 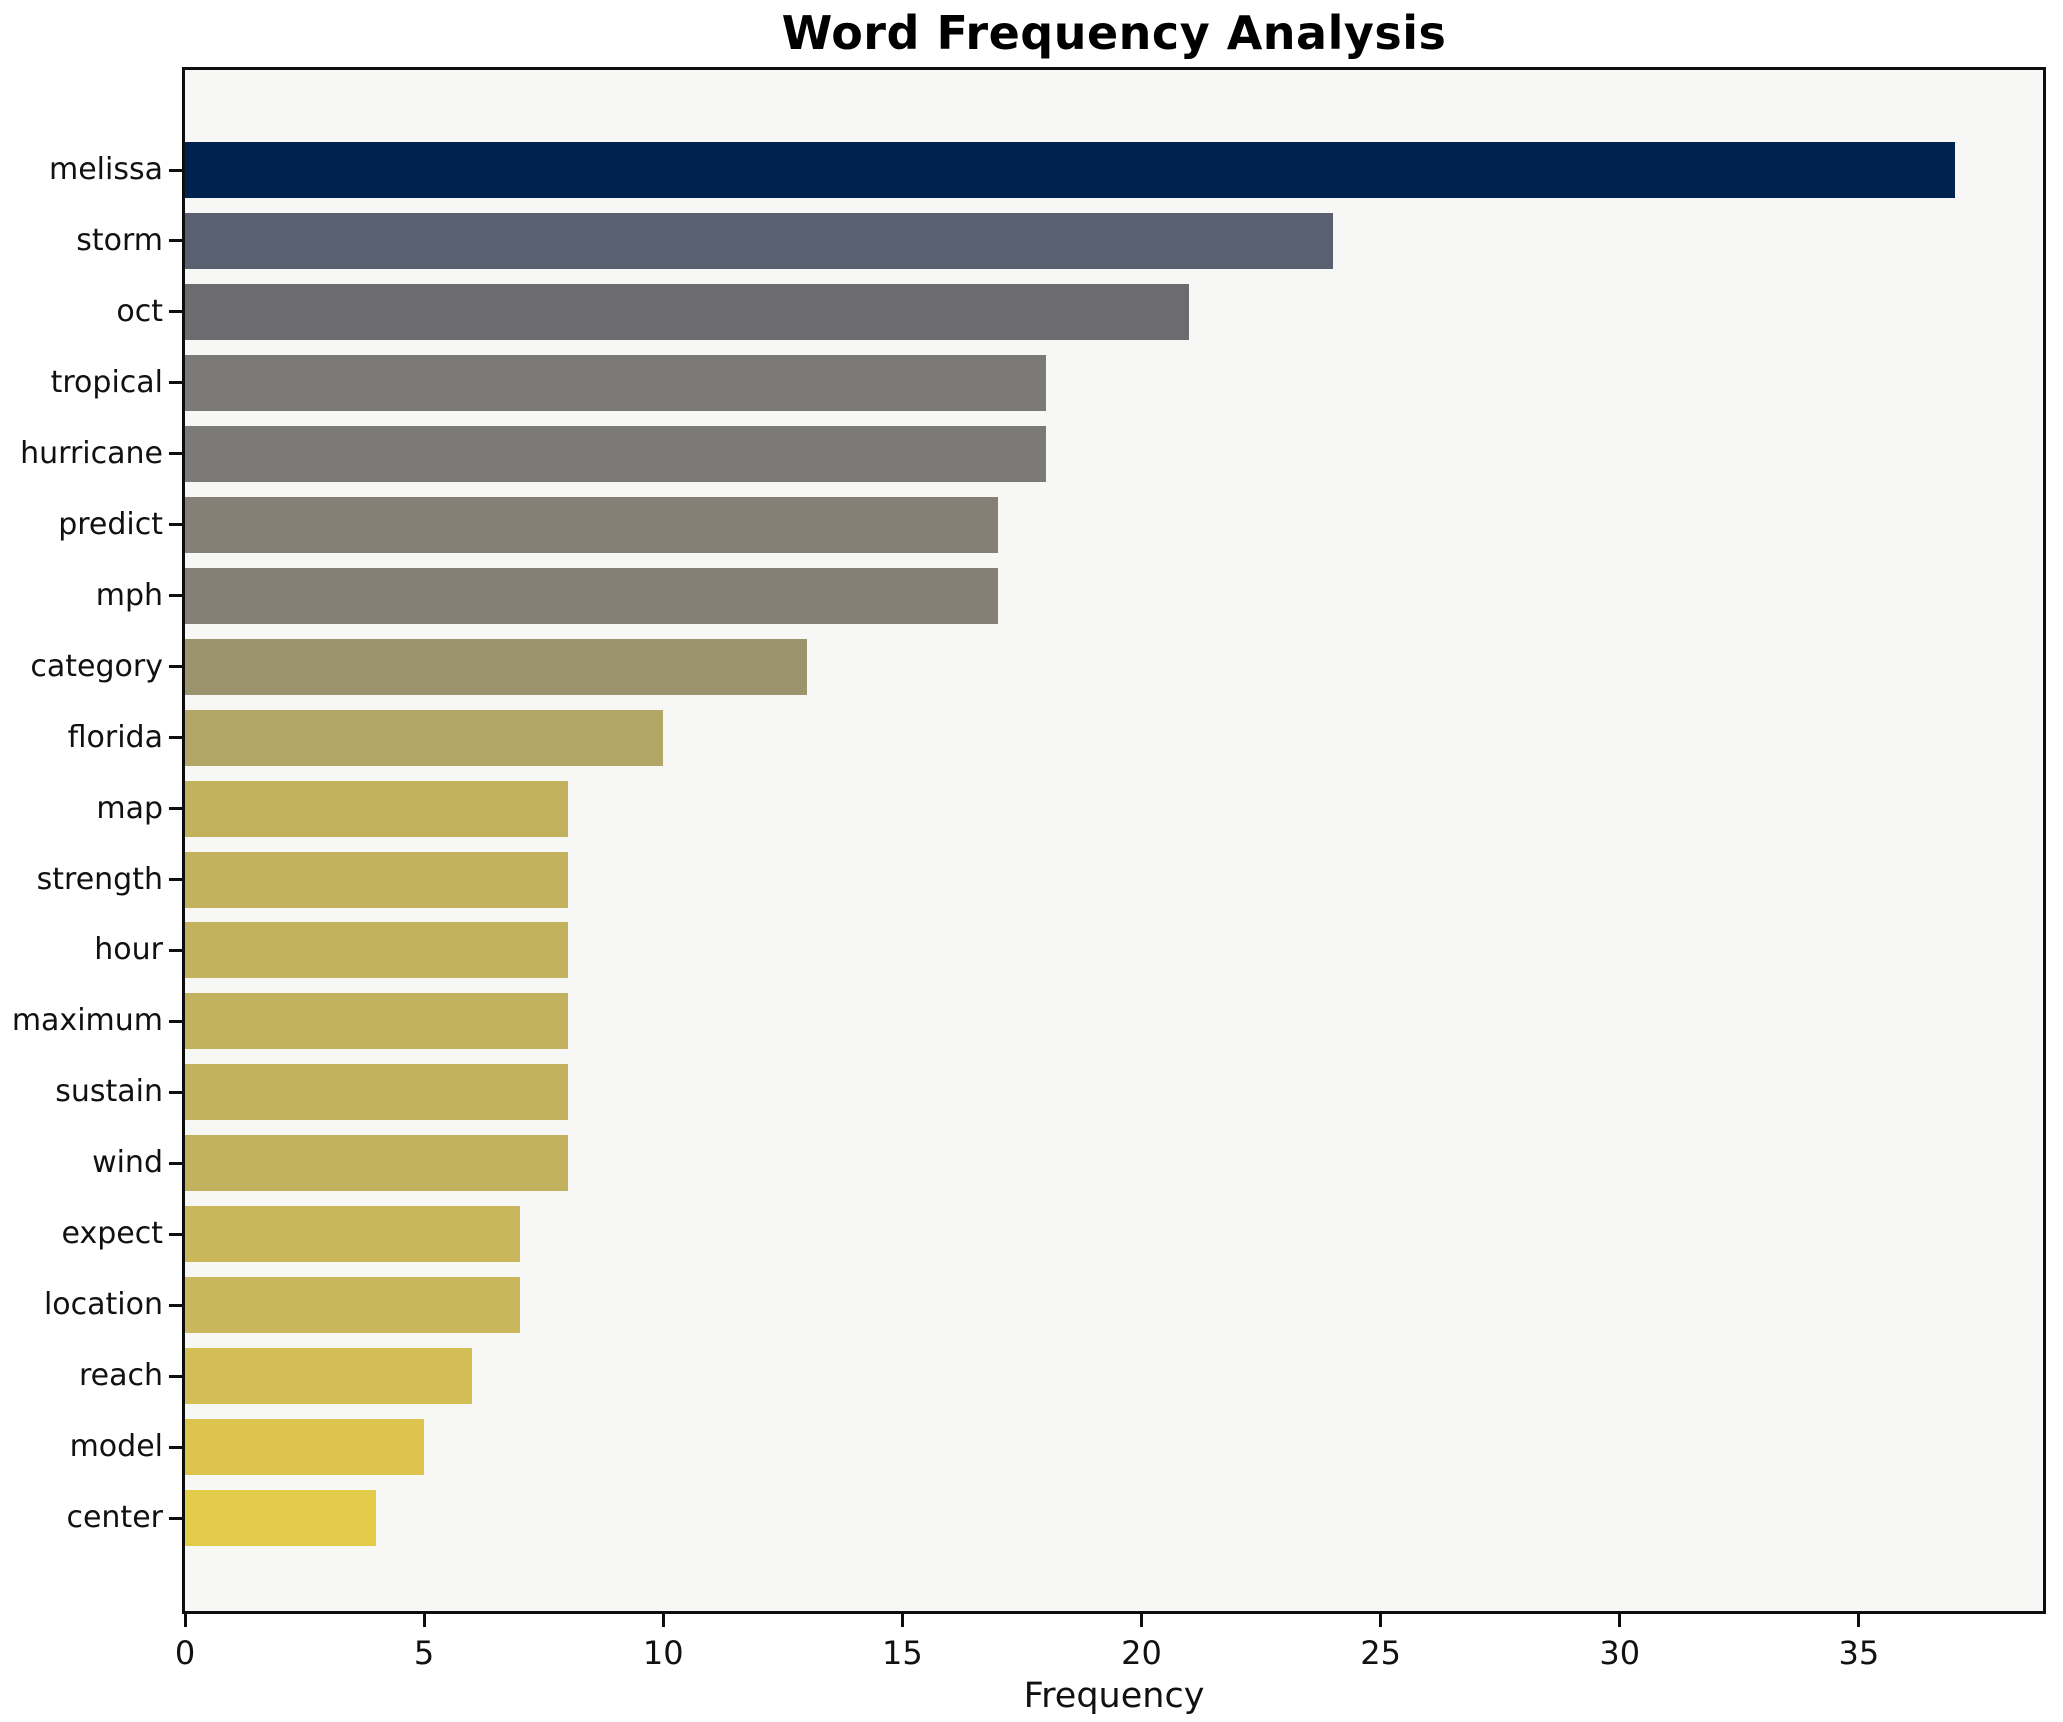 What do you see at coordinates (376, 950) in the screenshot?
I see `bar-hour` at bounding box center [376, 950].